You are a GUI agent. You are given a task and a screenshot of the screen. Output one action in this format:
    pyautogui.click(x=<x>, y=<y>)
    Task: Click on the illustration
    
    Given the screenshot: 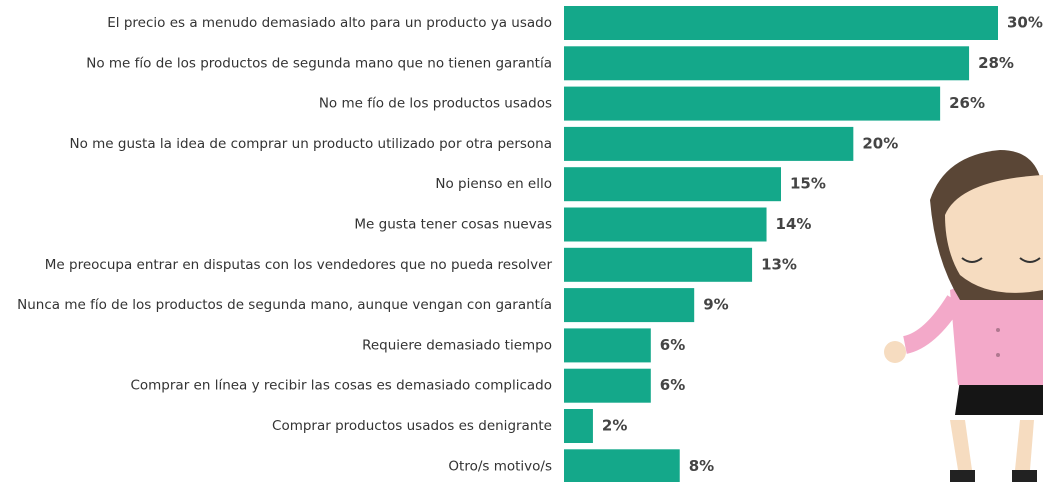 What is the action you would take?
    pyautogui.click(x=963, y=316)
    